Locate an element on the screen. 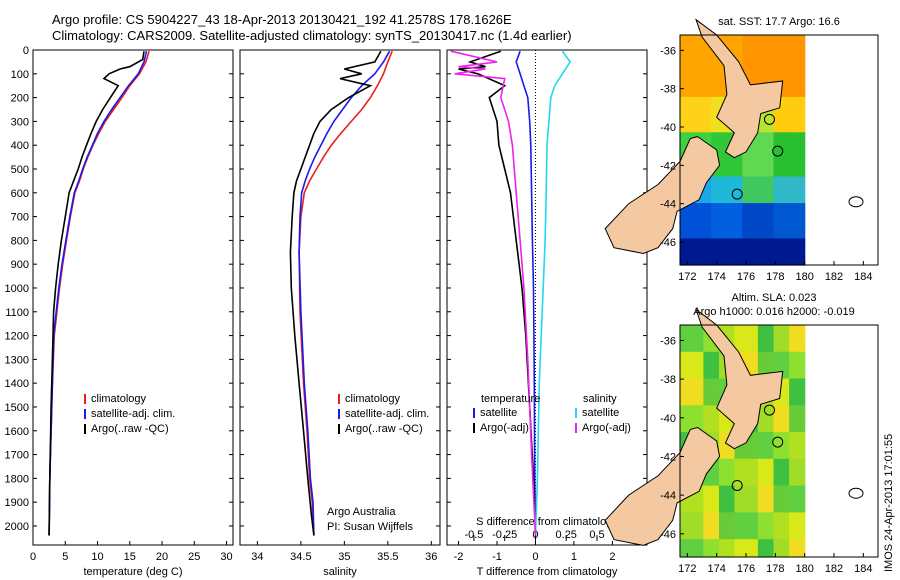 The width and height of the screenshot is (900, 580). map-title-sst: sat. SST: 17.7 Argo: 16.6 is located at coordinates (779, 22).